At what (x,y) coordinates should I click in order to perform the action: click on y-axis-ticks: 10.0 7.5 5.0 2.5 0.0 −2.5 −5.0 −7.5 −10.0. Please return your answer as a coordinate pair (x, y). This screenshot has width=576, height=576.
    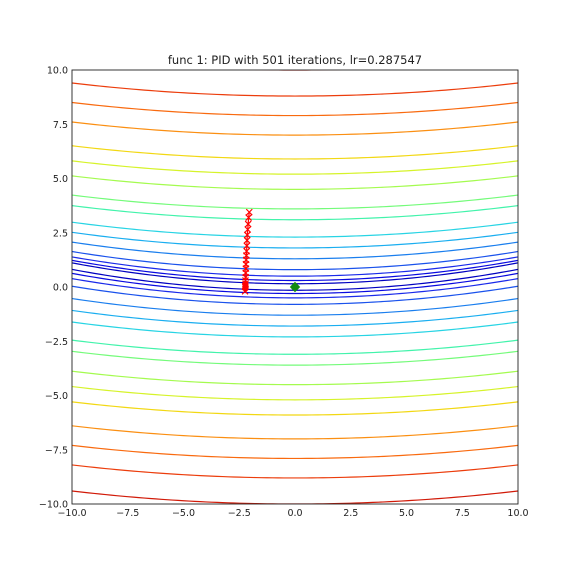
    Looking at the image, I should click on (53, 288).